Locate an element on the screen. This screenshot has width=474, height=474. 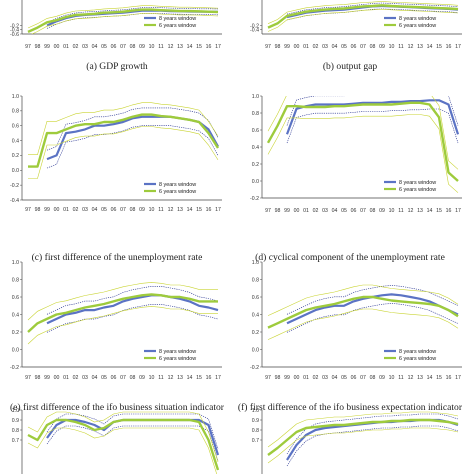
confidence-band-upper-8y is located at coordinates (372, 300).